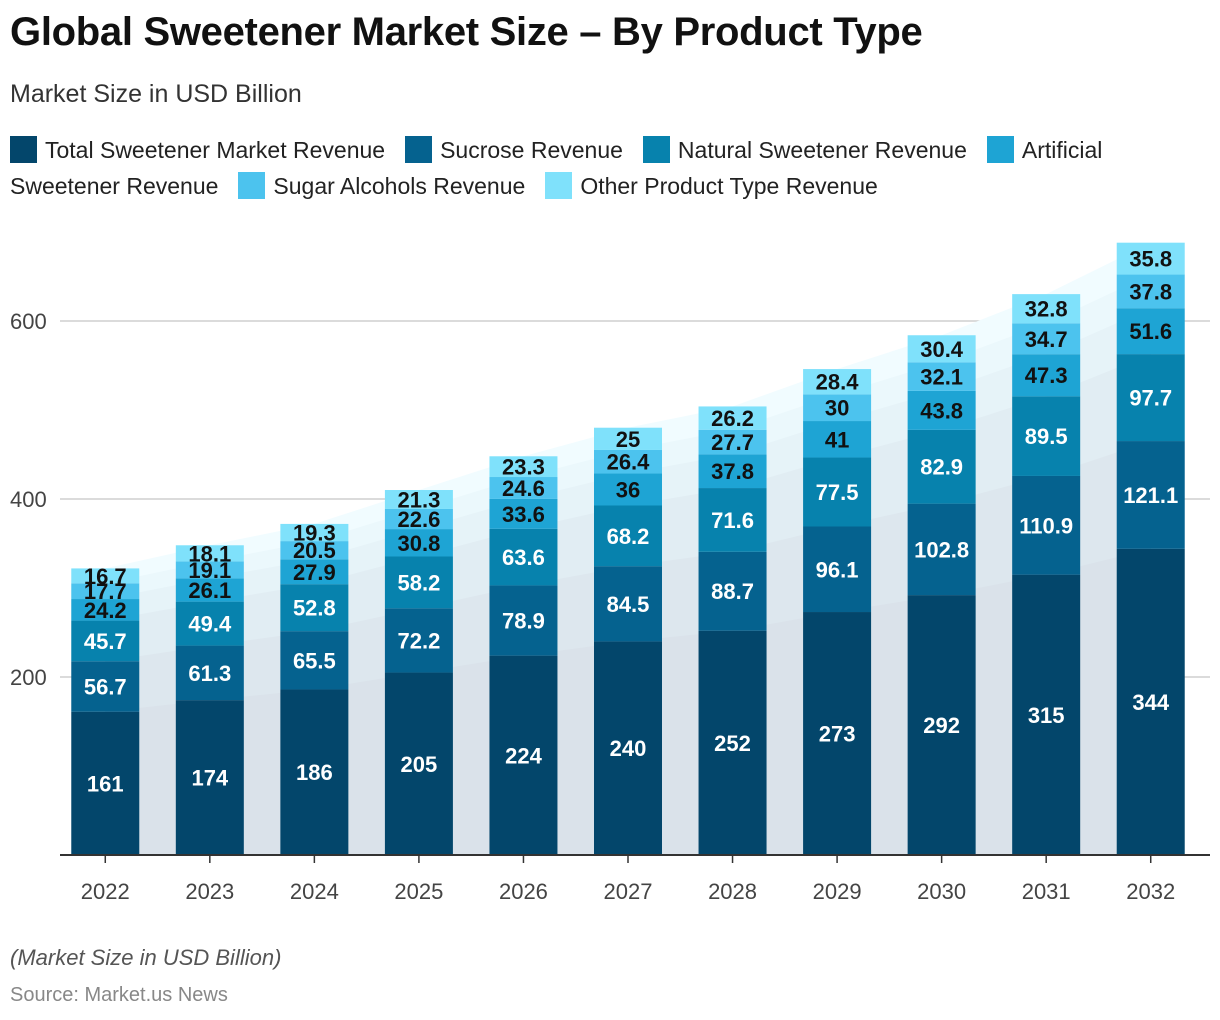  Describe the element at coordinates (628, 748) in the screenshot. I see `data-label: 240` at that location.